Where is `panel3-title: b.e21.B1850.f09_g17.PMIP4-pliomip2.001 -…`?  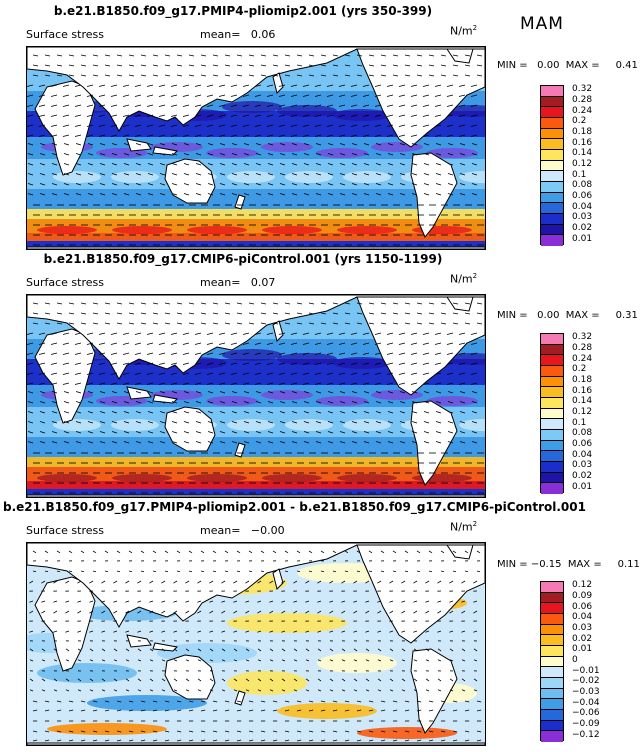
panel3-title: b.e21.B1850.f09_g17.PMIP4-pliomip2.001 -… is located at coordinates (294, 507).